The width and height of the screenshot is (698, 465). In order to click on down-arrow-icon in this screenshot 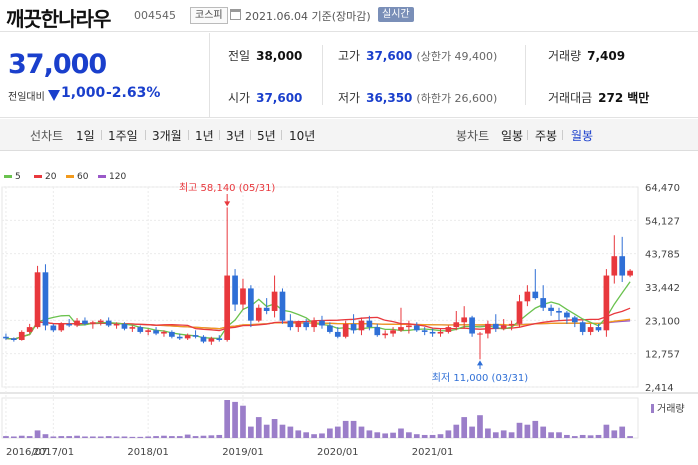, I will do `click(54, 95)`.